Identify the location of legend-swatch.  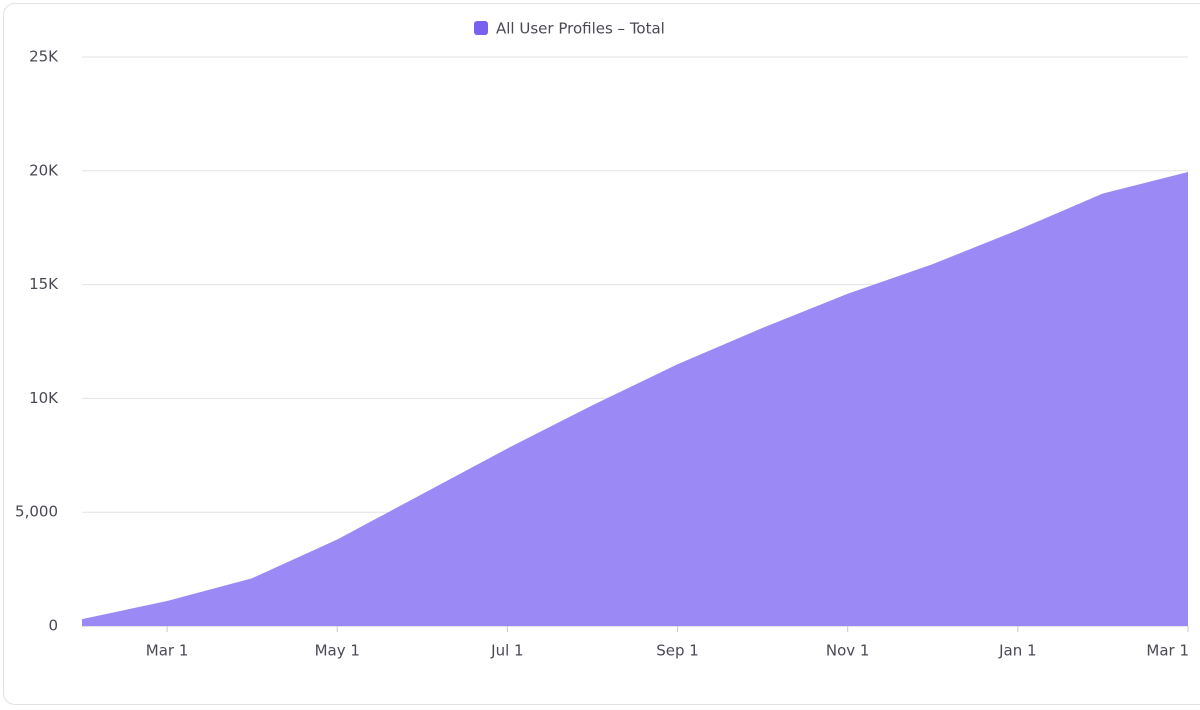
(481, 28).